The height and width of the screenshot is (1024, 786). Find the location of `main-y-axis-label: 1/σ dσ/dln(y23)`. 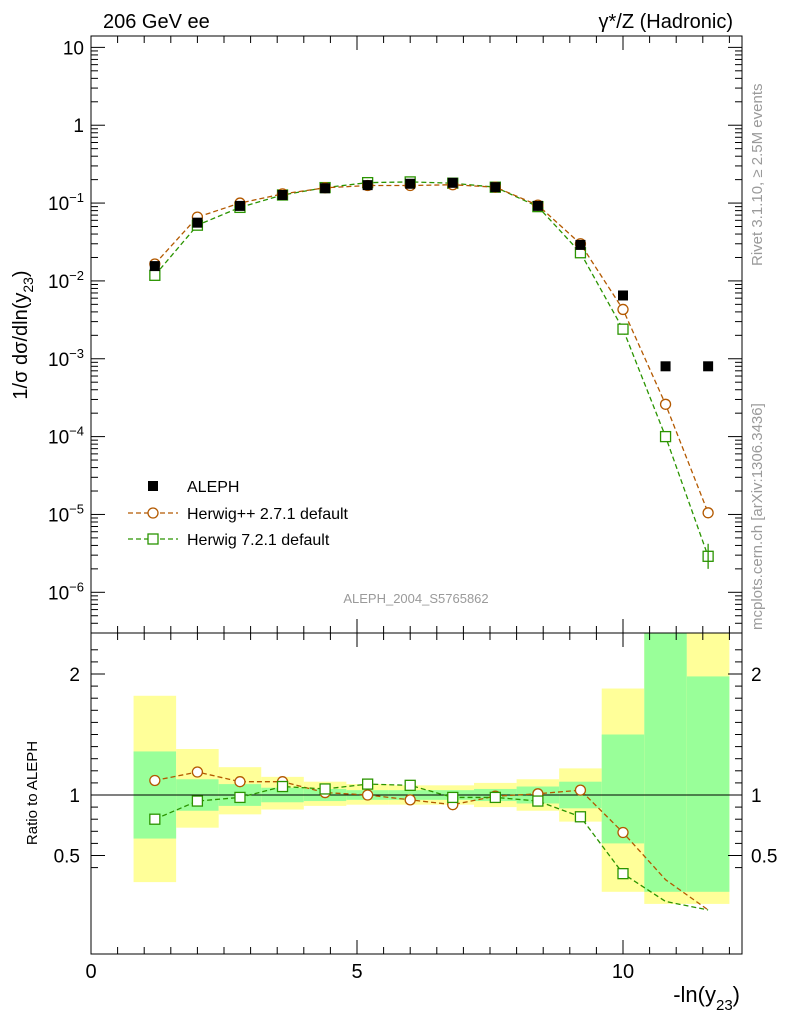

main-y-axis-label: 1/σ dσ/dln(y23) is located at coordinates (23, 334).